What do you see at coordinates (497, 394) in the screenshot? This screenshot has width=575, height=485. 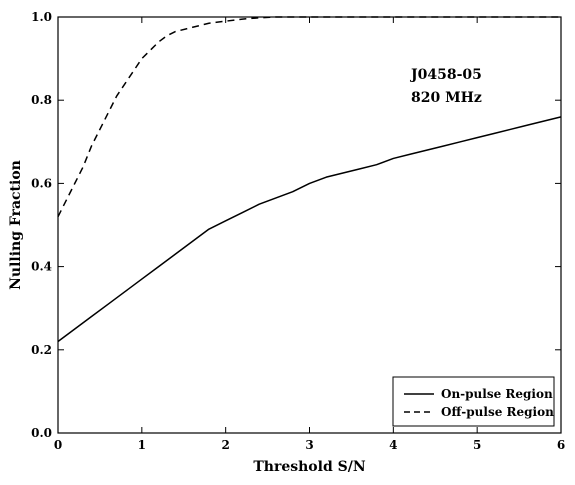 I see `legend-label-on-pulse: On-pulse Region` at bounding box center [497, 394].